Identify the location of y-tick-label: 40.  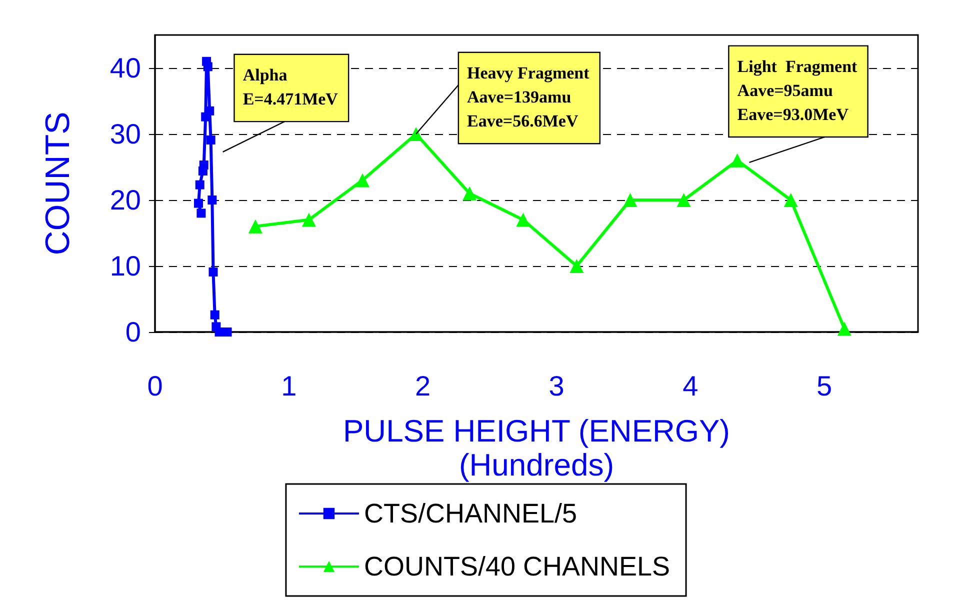
(125, 68).